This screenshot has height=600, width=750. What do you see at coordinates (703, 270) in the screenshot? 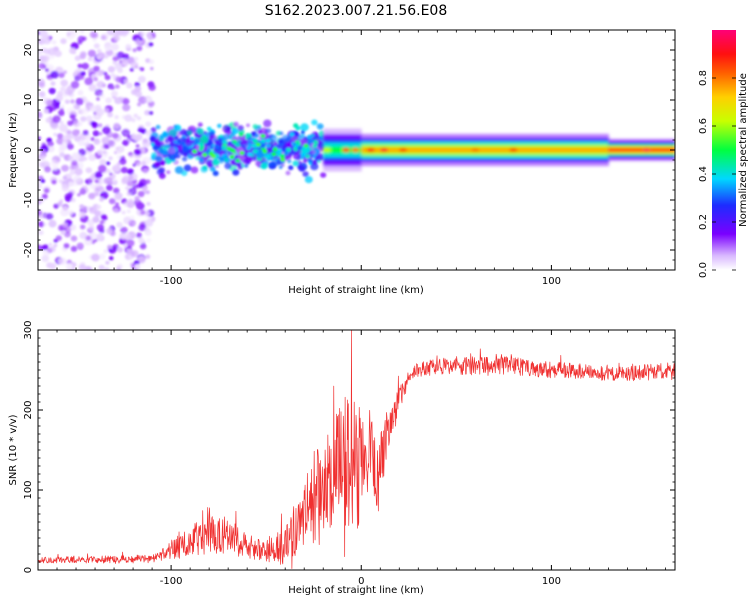
I see `colorbar-tick-label: 0.0` at bounding box center [703, 270].